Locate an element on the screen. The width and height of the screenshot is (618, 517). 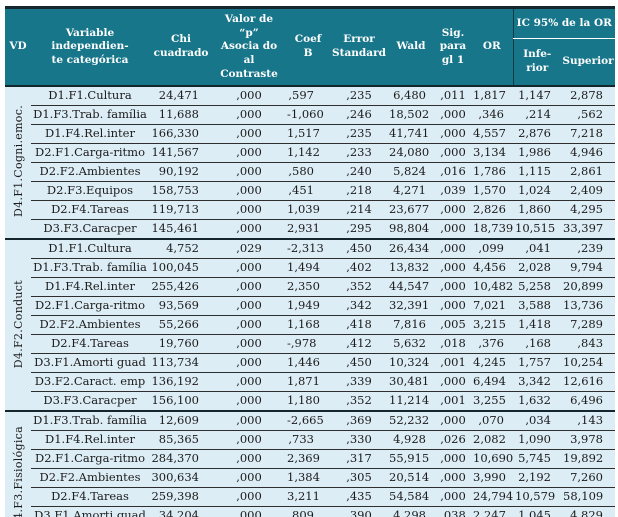
value-cell: 3,215 is located at coordinates (492, 325).